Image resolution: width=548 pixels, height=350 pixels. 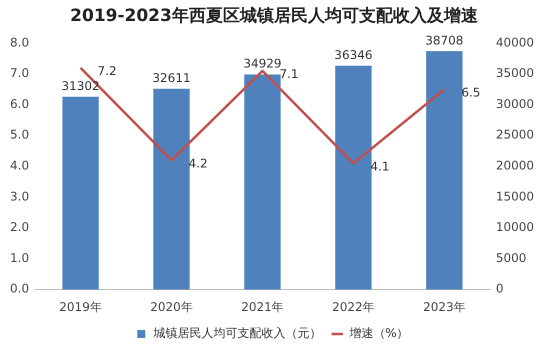 What do you see at coordinates (171, 307) in the screenshot?
I see `x-tick-label: 2020年` at bounding box center [171, 307].